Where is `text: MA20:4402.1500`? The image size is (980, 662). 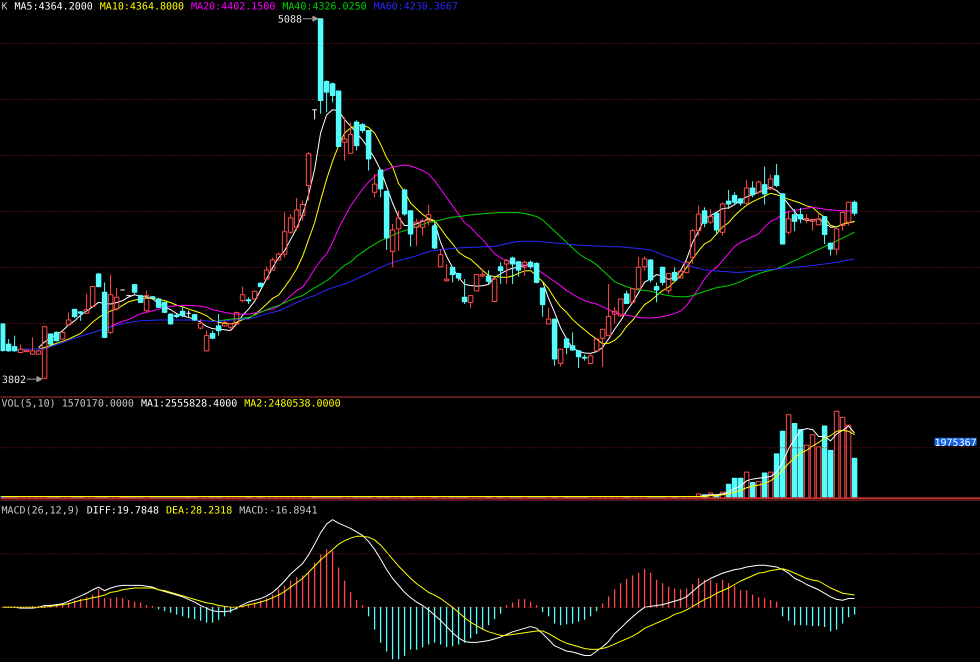
text: MA20:4402.1500 is located at coordinates (233, 7).